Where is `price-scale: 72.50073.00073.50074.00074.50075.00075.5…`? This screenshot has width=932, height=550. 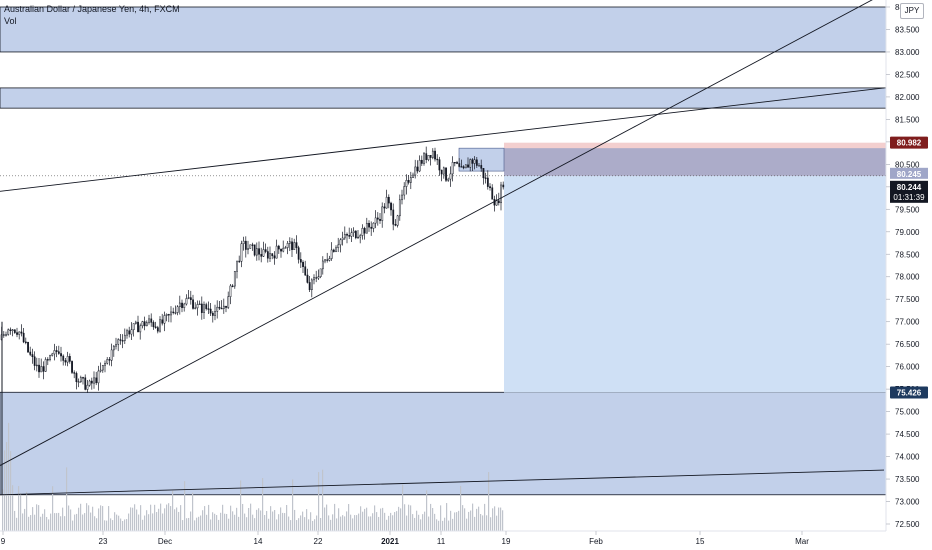 price-scale: 72.50073.00073.50074.00074.50075.00075.5… is located at coordinates (903, 266).